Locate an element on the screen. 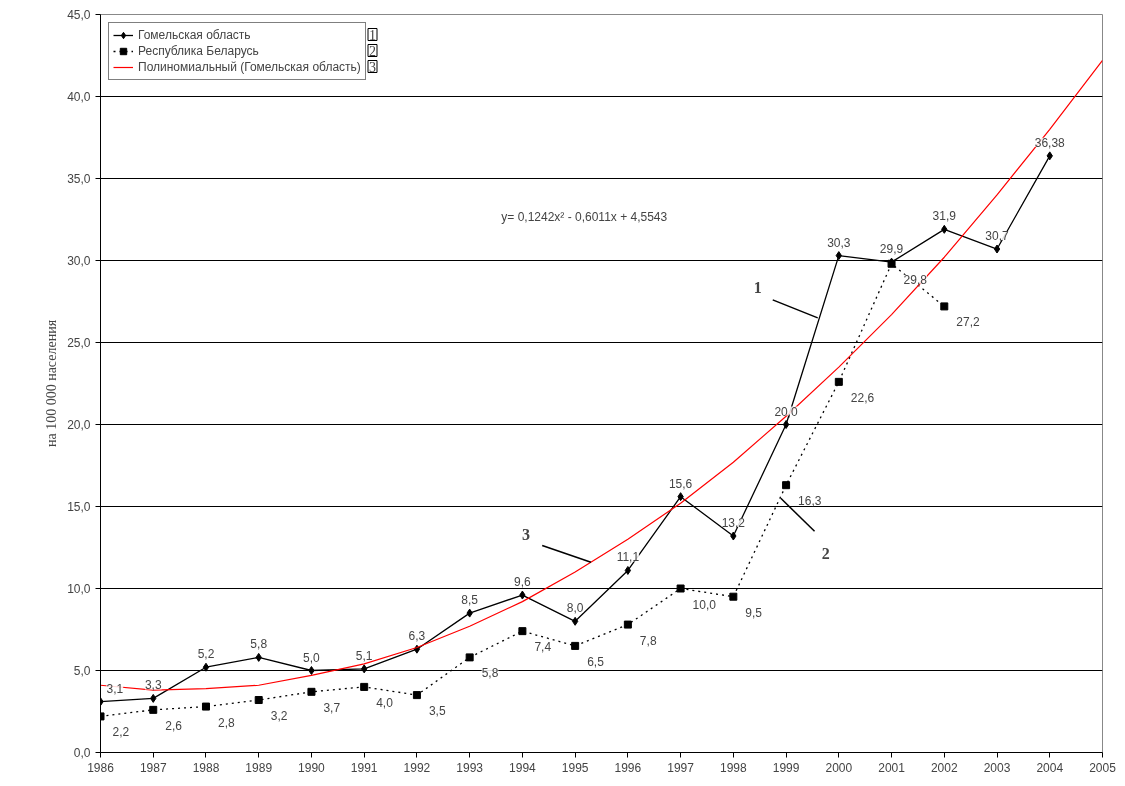 The width and height of the screenshot is (1125, 786). x-tick-label: 1991 is located at coordinates (364, 767).